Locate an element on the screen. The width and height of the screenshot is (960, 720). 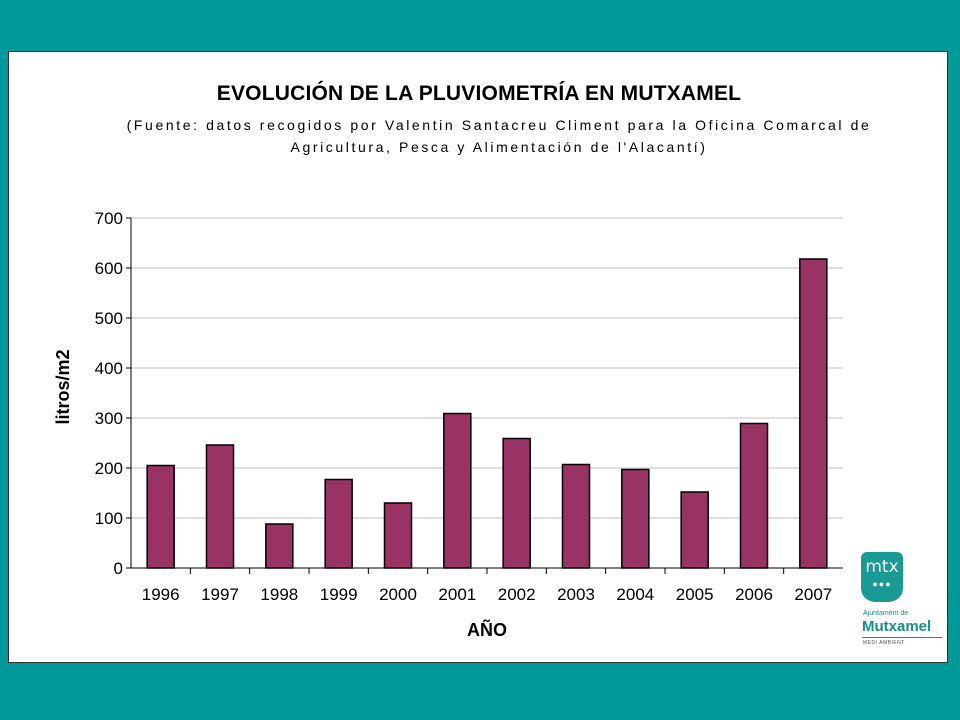
logo-dots: ●●● is located at coordinates (882, 584).